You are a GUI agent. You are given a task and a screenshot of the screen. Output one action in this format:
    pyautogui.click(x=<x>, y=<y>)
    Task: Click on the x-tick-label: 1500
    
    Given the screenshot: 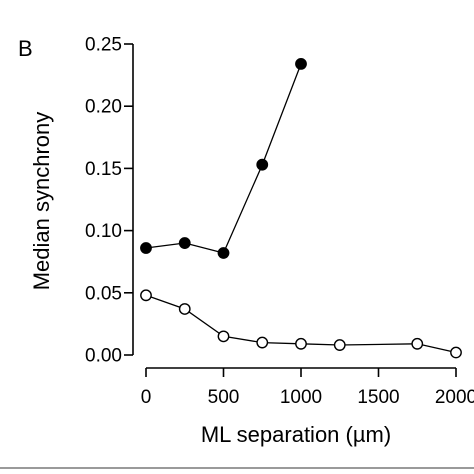 What is the action you would take?
    pyautogui.click(x=378, y=397)
    